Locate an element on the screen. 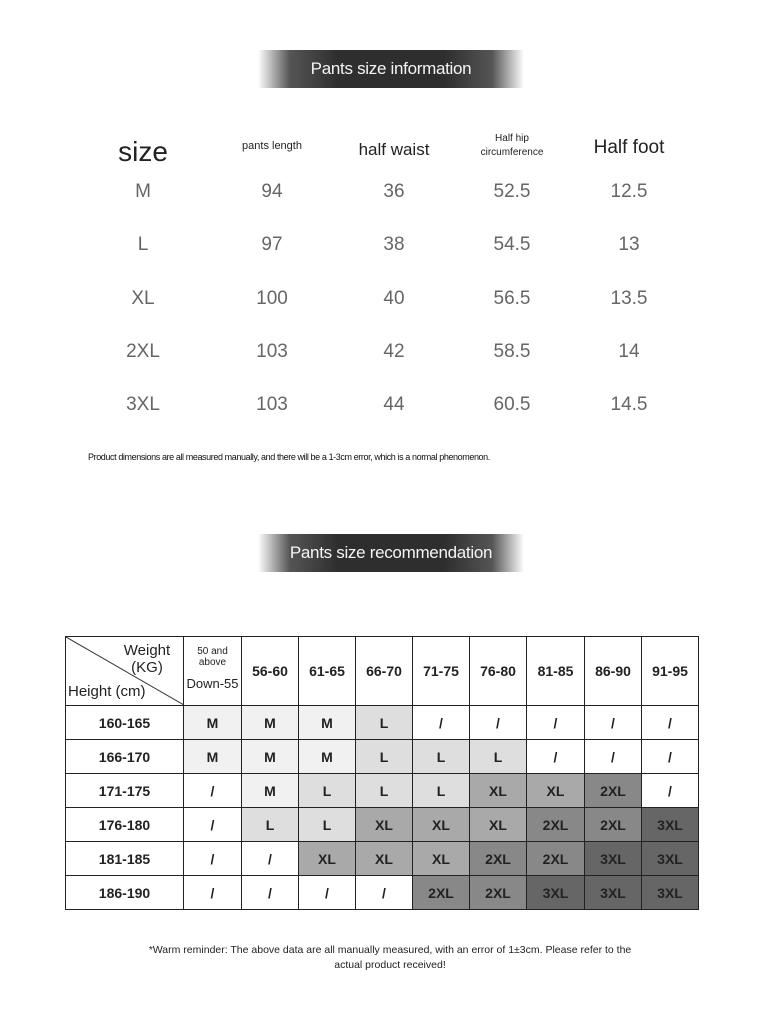  size-info-row: 2XL 103 42 58.5 14 is located at coordinates (385, 356).